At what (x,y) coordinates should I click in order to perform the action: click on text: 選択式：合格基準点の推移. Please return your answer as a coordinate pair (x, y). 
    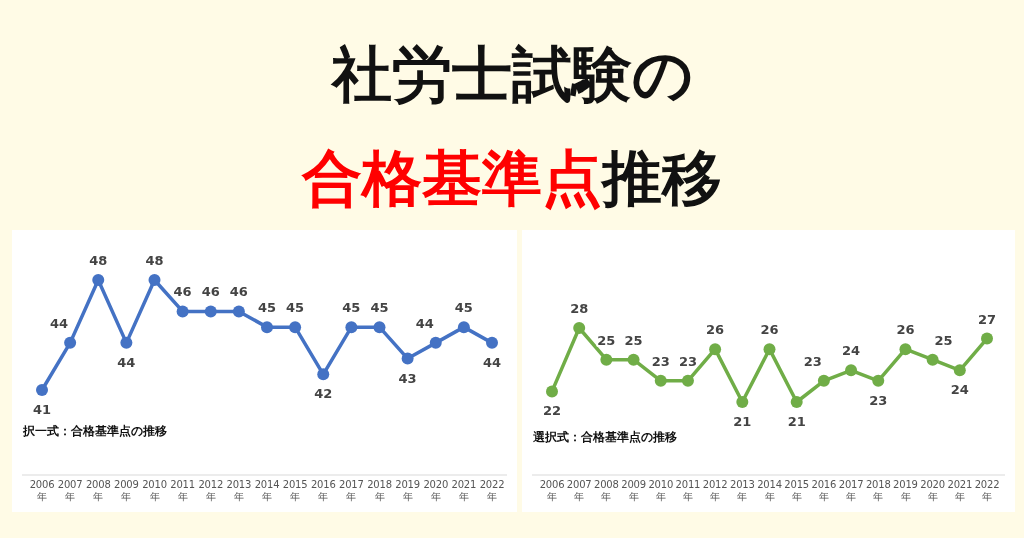
    Looking at the image, I should click on (604, 437).